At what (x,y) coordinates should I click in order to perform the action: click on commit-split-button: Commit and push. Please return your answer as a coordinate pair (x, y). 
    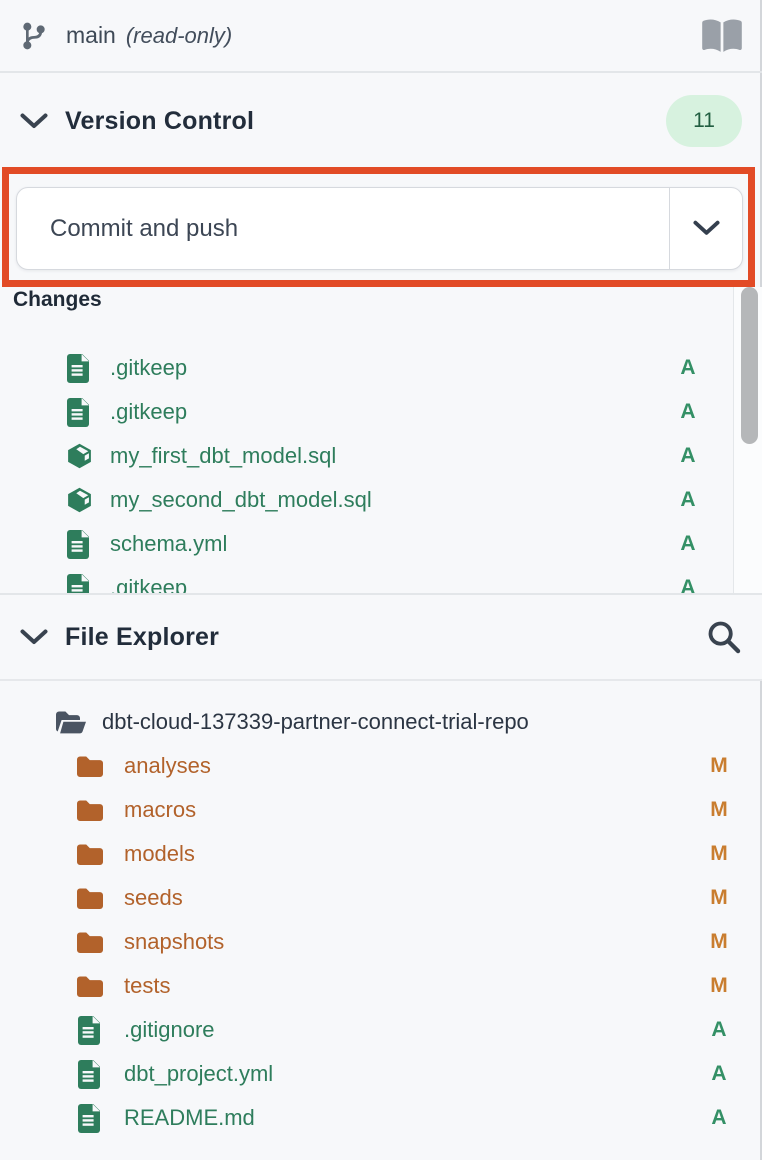
    Looking at the image, I should click on (379, 228).